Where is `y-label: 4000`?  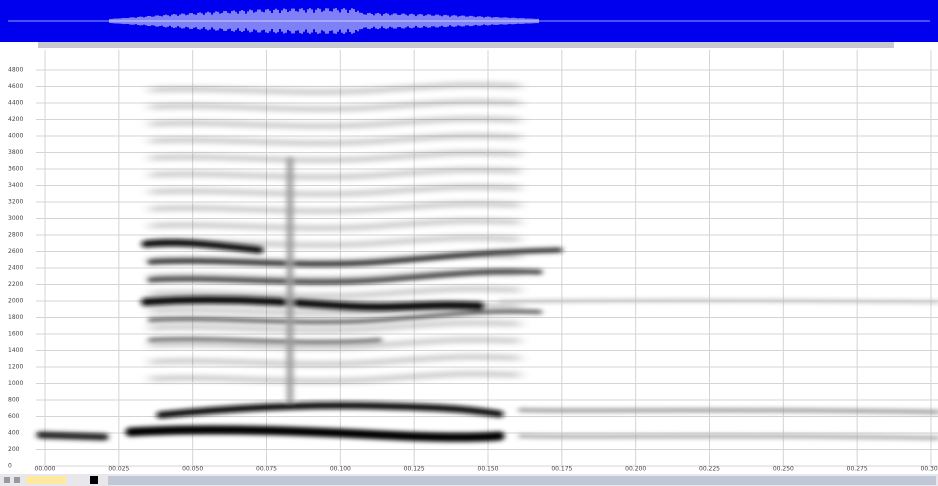
y-label: 4000 is located at coordinates (15, 136).